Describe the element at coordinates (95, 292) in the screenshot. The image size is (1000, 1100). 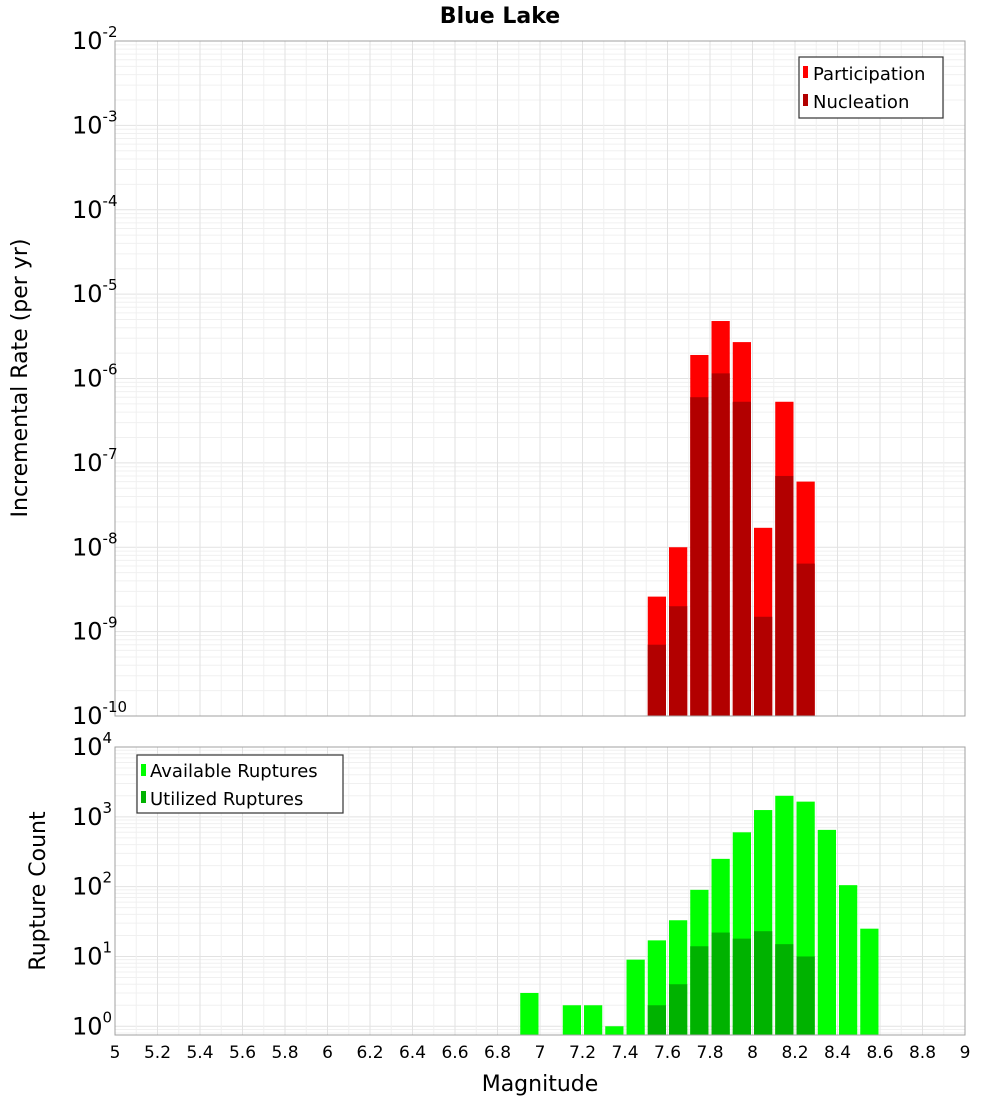
I see `rate-y-tick-label: 10⁻⁵` at that location.